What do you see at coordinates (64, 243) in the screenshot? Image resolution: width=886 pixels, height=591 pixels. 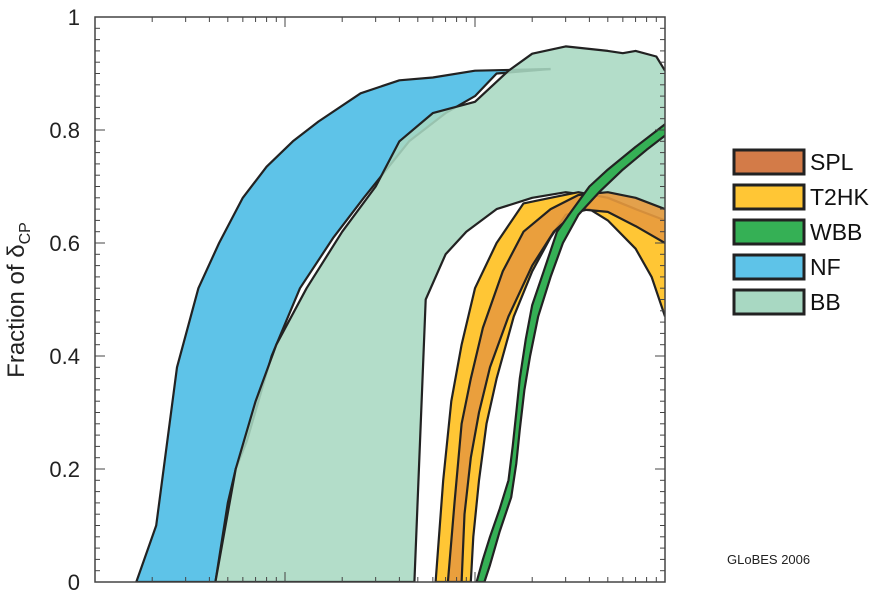 I see `y-tick-label: 0.6` at bounding box center [64, 243].